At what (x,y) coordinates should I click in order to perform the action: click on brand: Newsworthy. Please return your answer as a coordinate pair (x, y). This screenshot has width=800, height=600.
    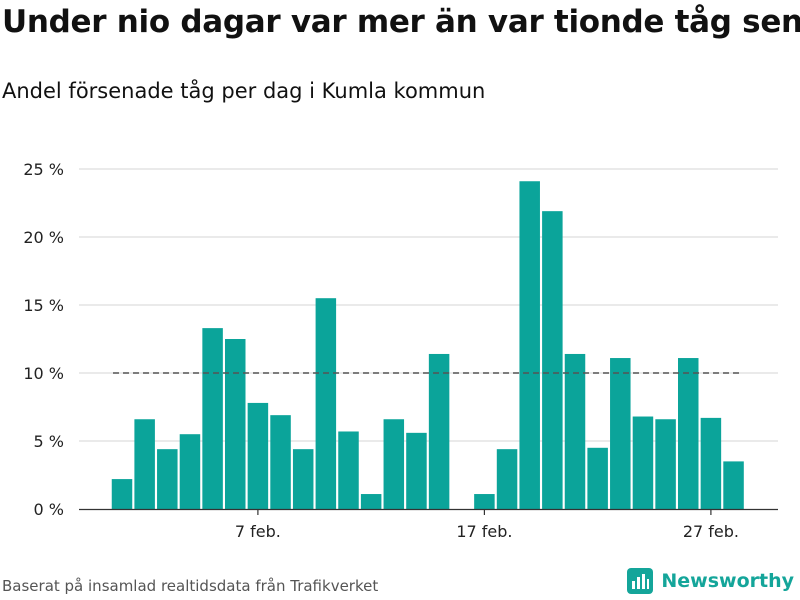
    Looking at the image, I should click on (710, 581).